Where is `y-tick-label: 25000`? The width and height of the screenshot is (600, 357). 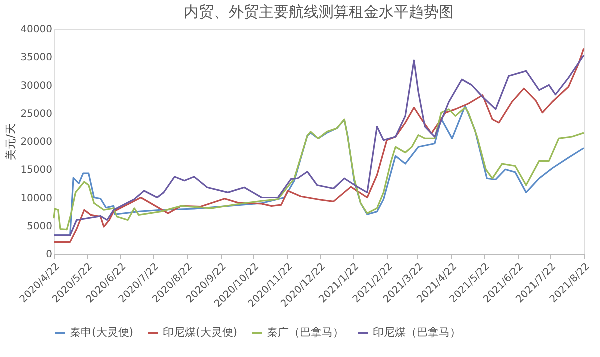
y-tick-label: 25000 is located at coordinates (36, 114).